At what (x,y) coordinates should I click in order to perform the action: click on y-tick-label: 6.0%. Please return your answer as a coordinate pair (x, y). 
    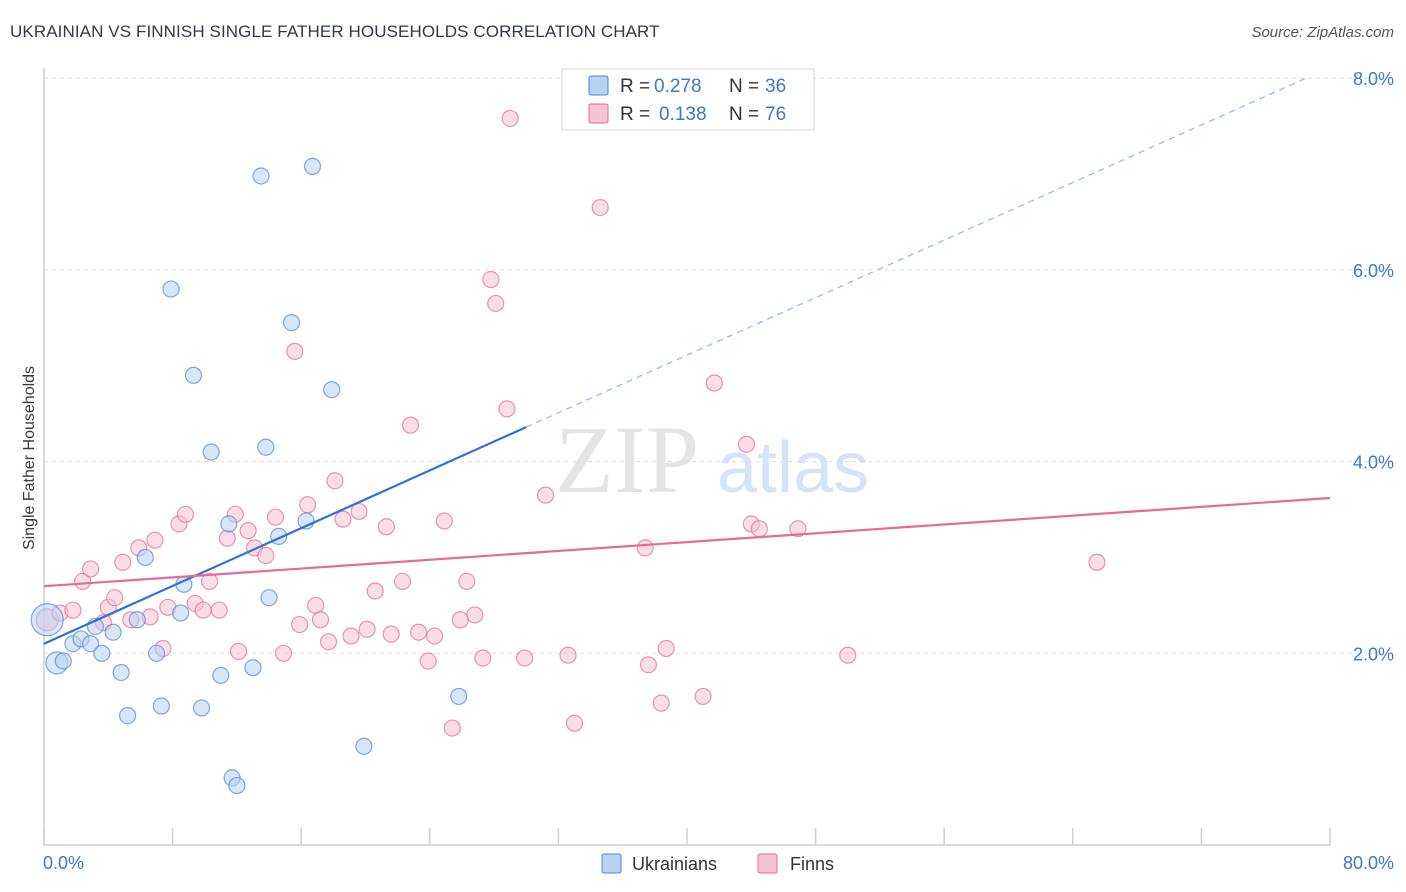
    Looking at the image, I should click on (1373, 271).